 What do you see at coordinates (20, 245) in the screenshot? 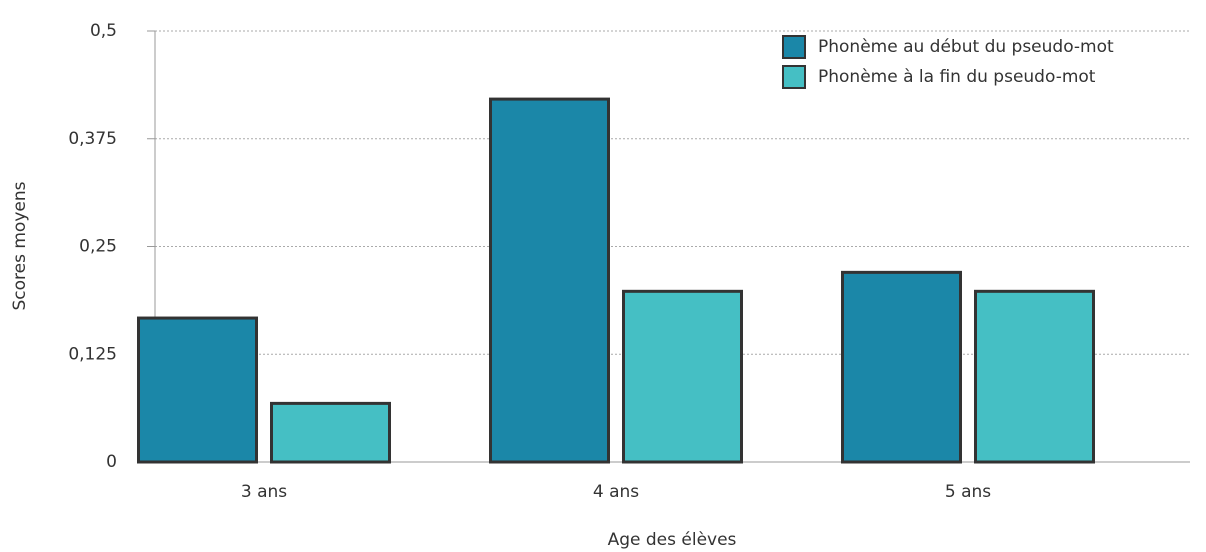
I see `y-axis-title: Scores moyens` at bounding box center [20, 245].